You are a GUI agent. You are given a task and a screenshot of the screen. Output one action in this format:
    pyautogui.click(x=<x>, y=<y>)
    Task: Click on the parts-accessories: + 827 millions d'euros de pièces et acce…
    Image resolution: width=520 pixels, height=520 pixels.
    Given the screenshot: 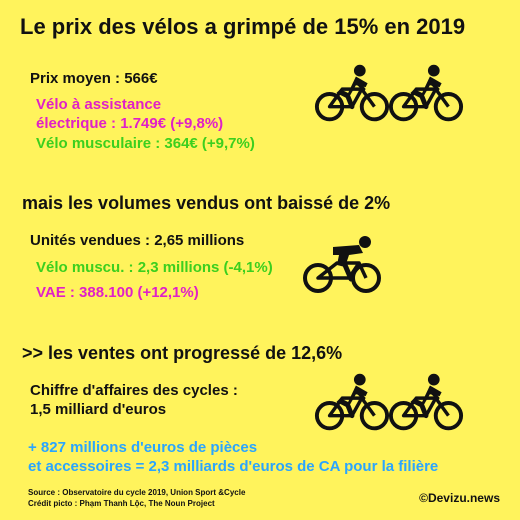 What is the action you would take?
    pyautogui.click(x=233, y=457)
    